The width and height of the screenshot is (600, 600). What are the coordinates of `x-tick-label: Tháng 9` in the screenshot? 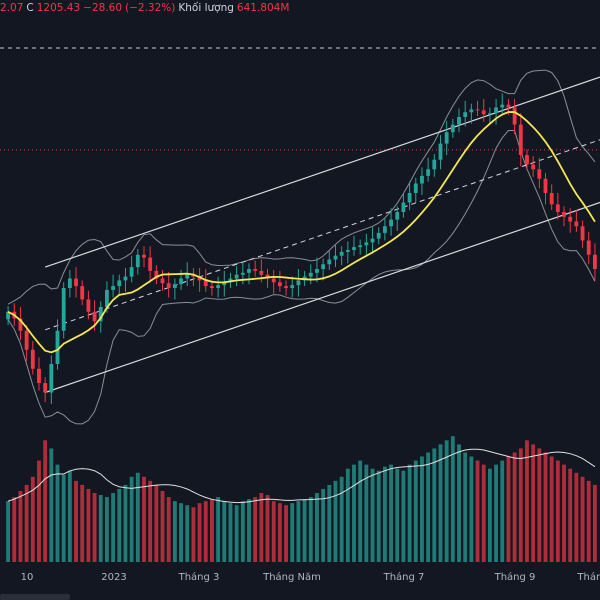 It's located at (515, 577).